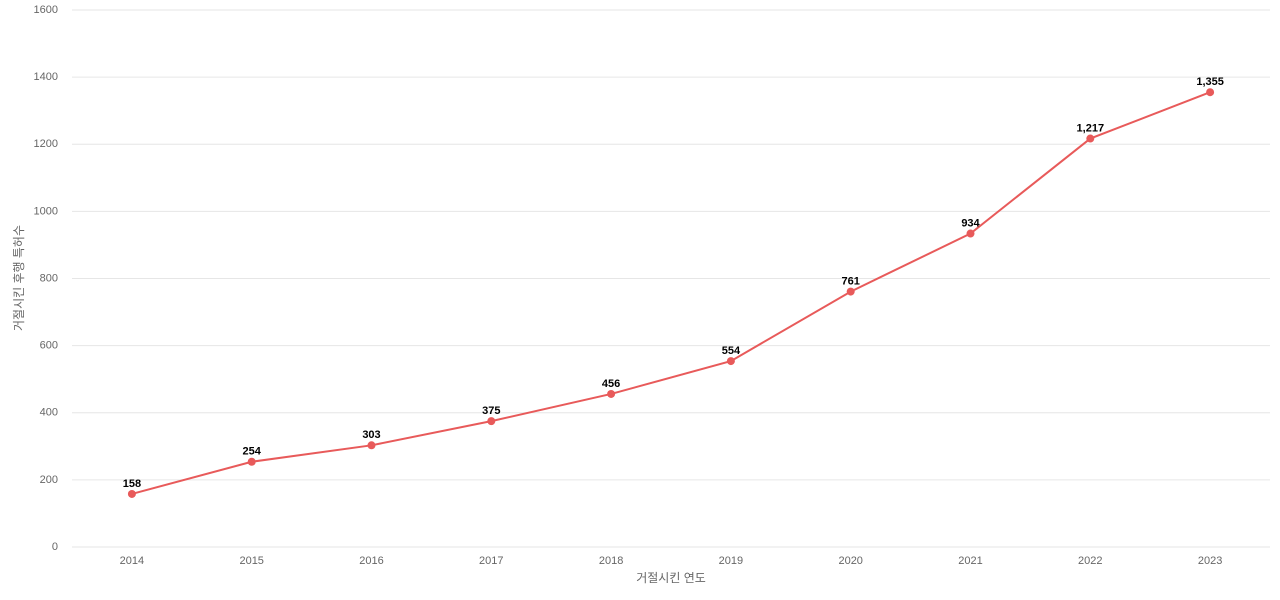  I want to click on value-label: 761, so click(851, 281).